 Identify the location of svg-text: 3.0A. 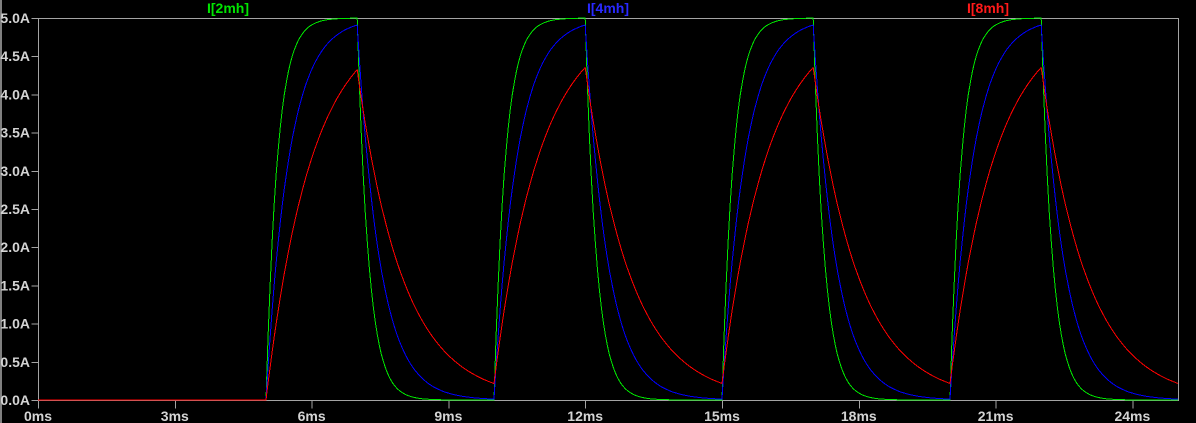
(15, 171).